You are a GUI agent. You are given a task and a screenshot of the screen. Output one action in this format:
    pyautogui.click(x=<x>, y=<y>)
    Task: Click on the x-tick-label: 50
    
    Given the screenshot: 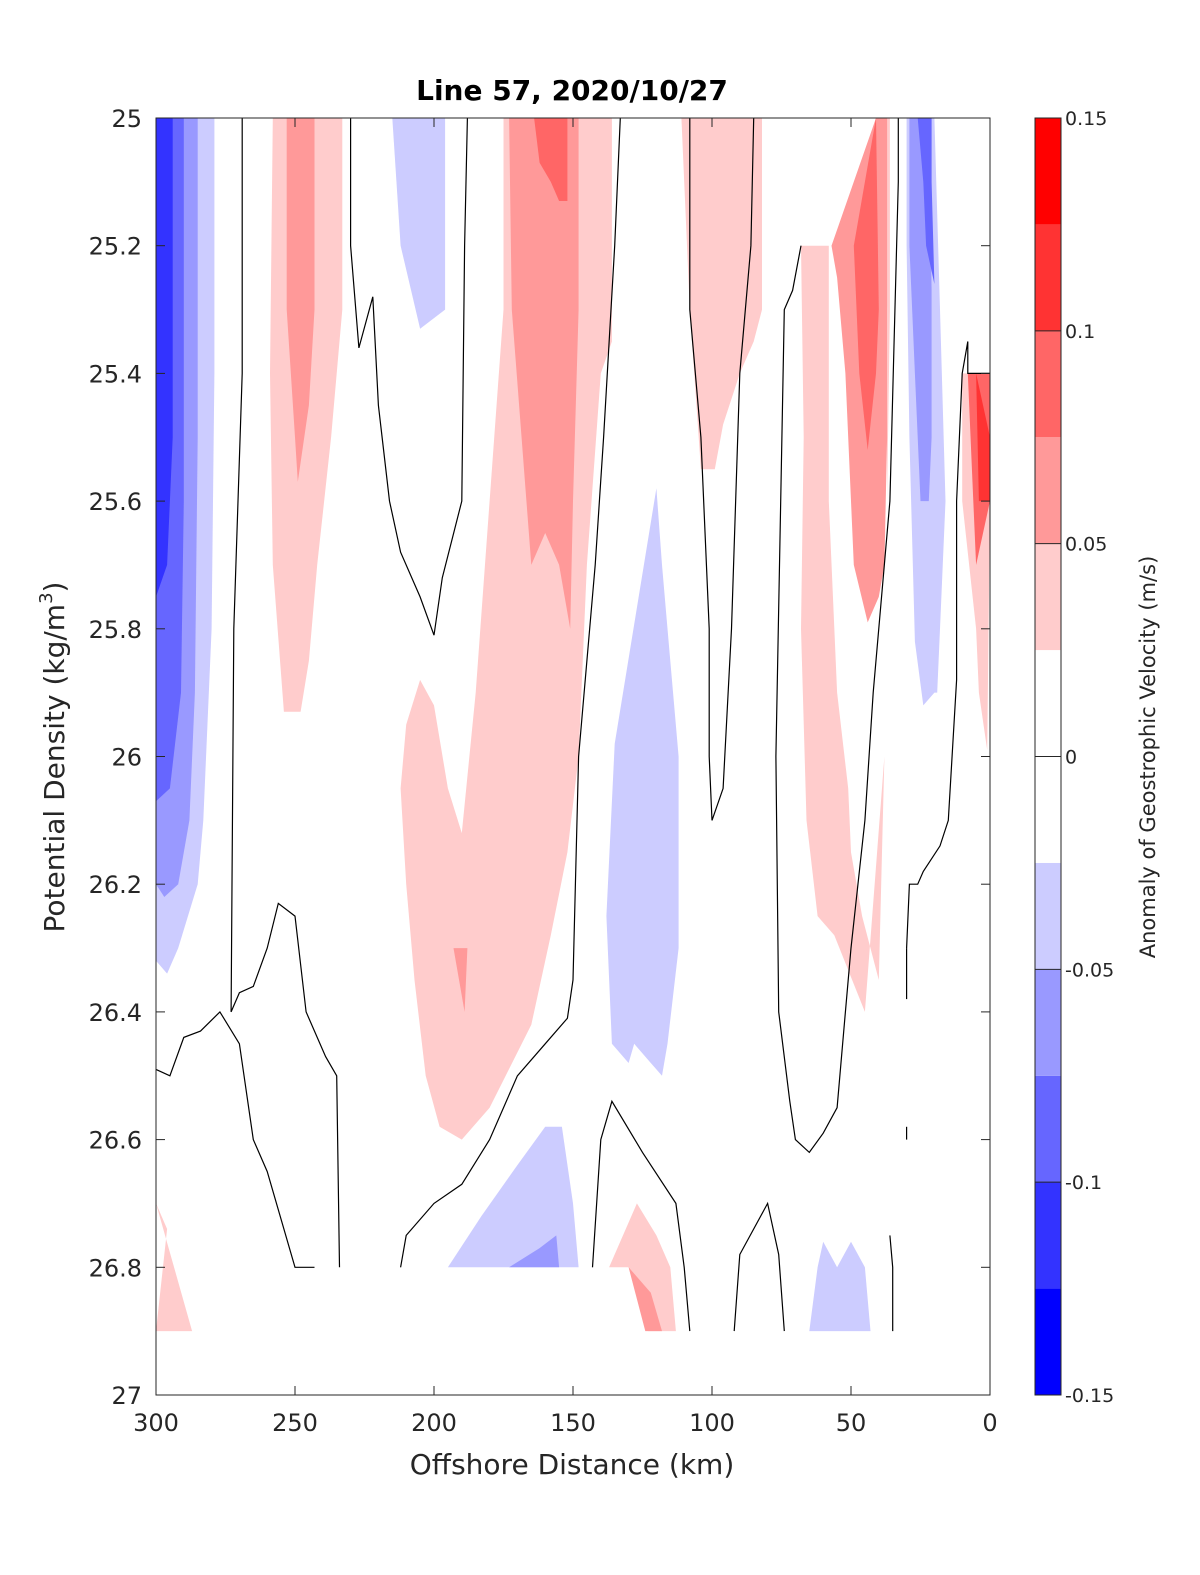 What is the action you would take?
    pyautogui.click(x=851, y=1423)
    